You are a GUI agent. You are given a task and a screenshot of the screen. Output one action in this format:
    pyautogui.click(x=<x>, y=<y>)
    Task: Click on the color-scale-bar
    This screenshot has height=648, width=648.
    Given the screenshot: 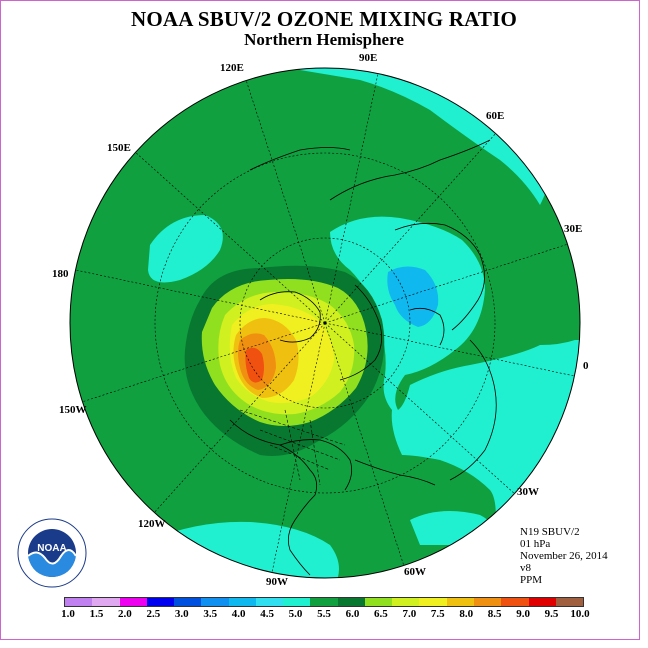 What is the action you would take?
    pyautogui.click(x=324, y=602)
    